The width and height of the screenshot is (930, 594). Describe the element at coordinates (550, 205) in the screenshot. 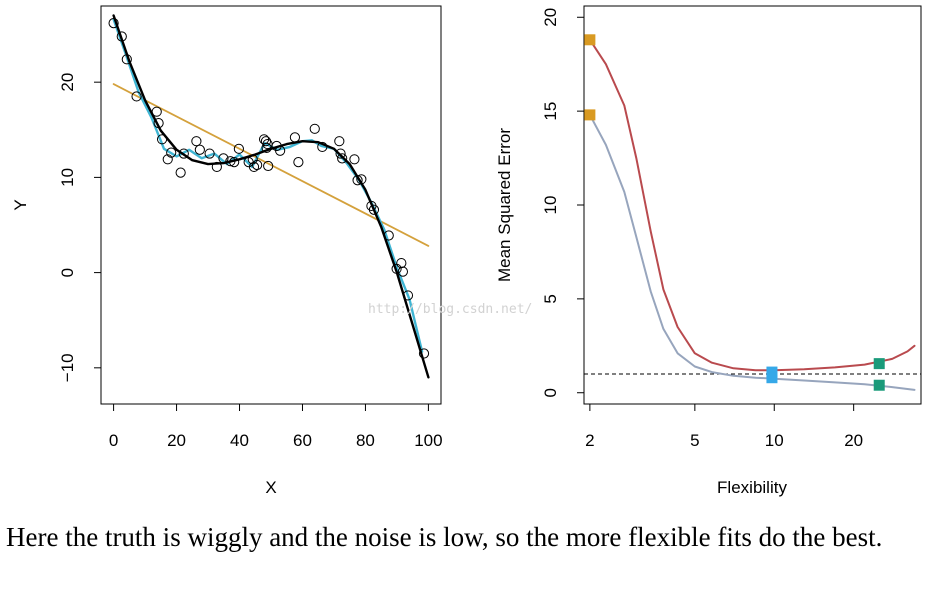

I see `right-y-tick-label: 10` at that location.